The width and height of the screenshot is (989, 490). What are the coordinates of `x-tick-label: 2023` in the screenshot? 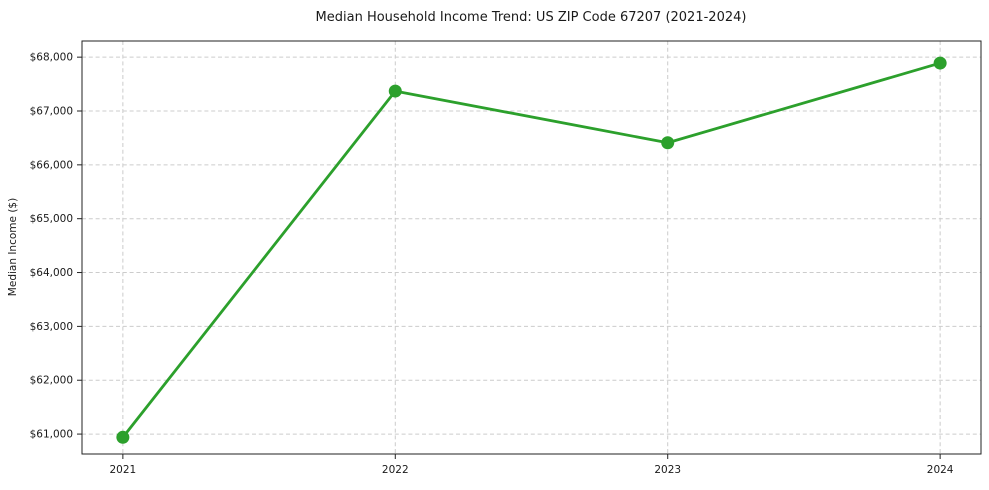 It's located at (667, 470).